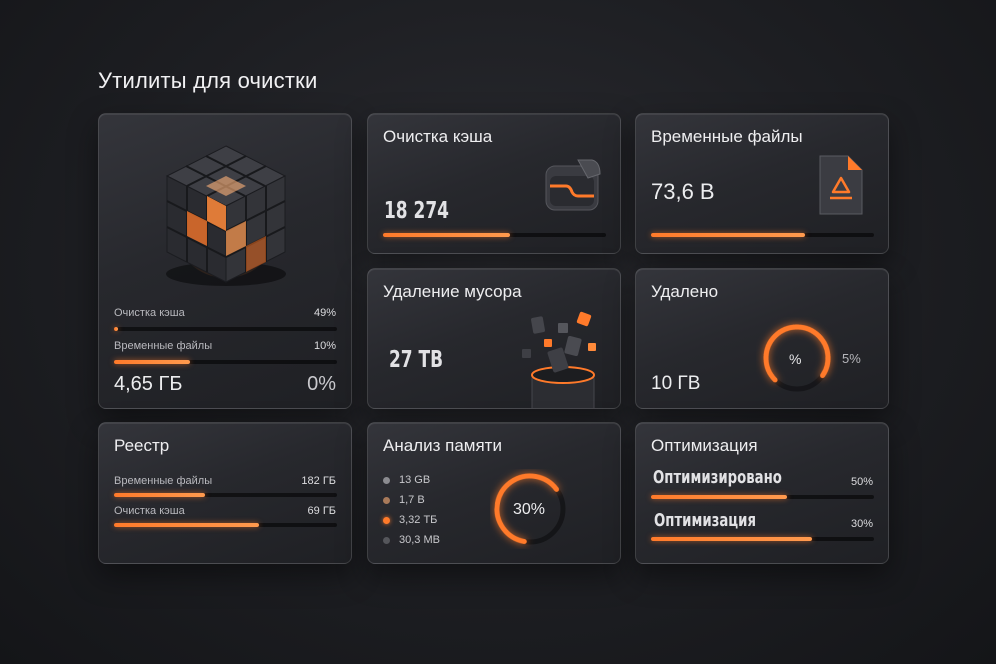 The width and height of the screenshot is (996, 664). I want to click on hero-progress-cache-fill, so click(116, 329).